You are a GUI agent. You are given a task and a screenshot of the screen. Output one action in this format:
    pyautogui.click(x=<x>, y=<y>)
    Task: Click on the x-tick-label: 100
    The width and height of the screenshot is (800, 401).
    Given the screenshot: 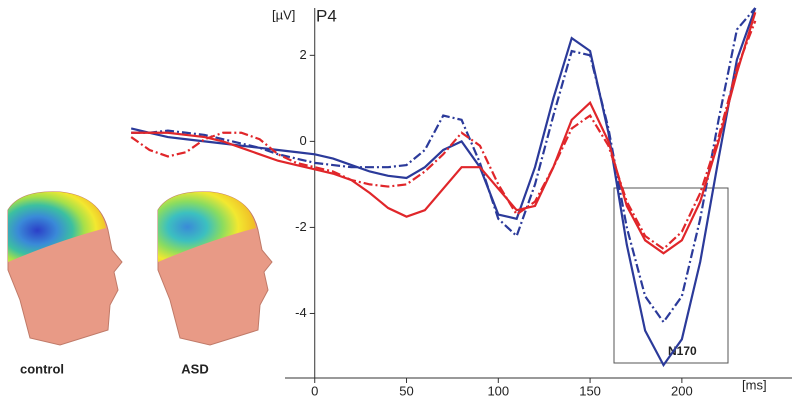 What is the action you would take?
    pyautogui.click(x=498, y=390)
    